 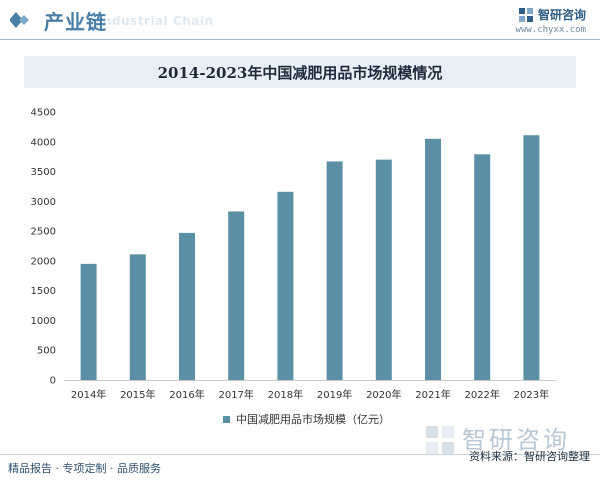 I want to click on y-tick-label: 2000, so click(x=43, y=261).